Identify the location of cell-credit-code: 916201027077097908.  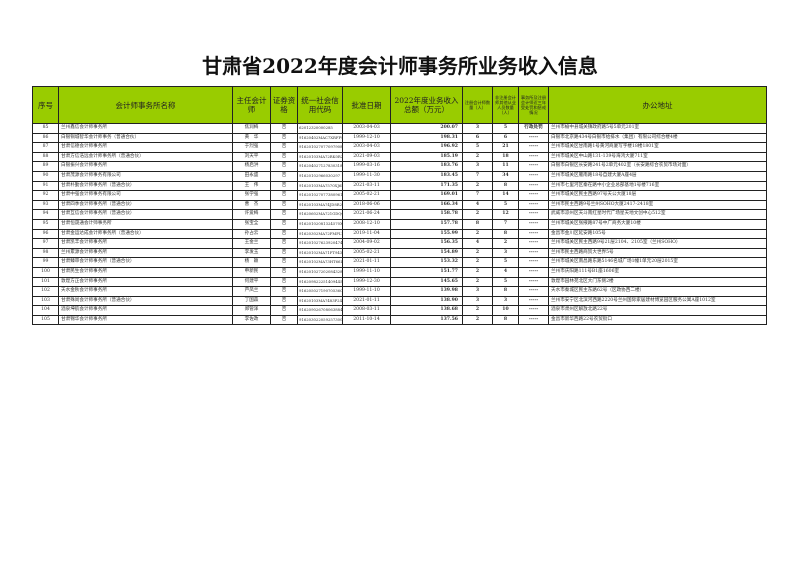
(320, 147).